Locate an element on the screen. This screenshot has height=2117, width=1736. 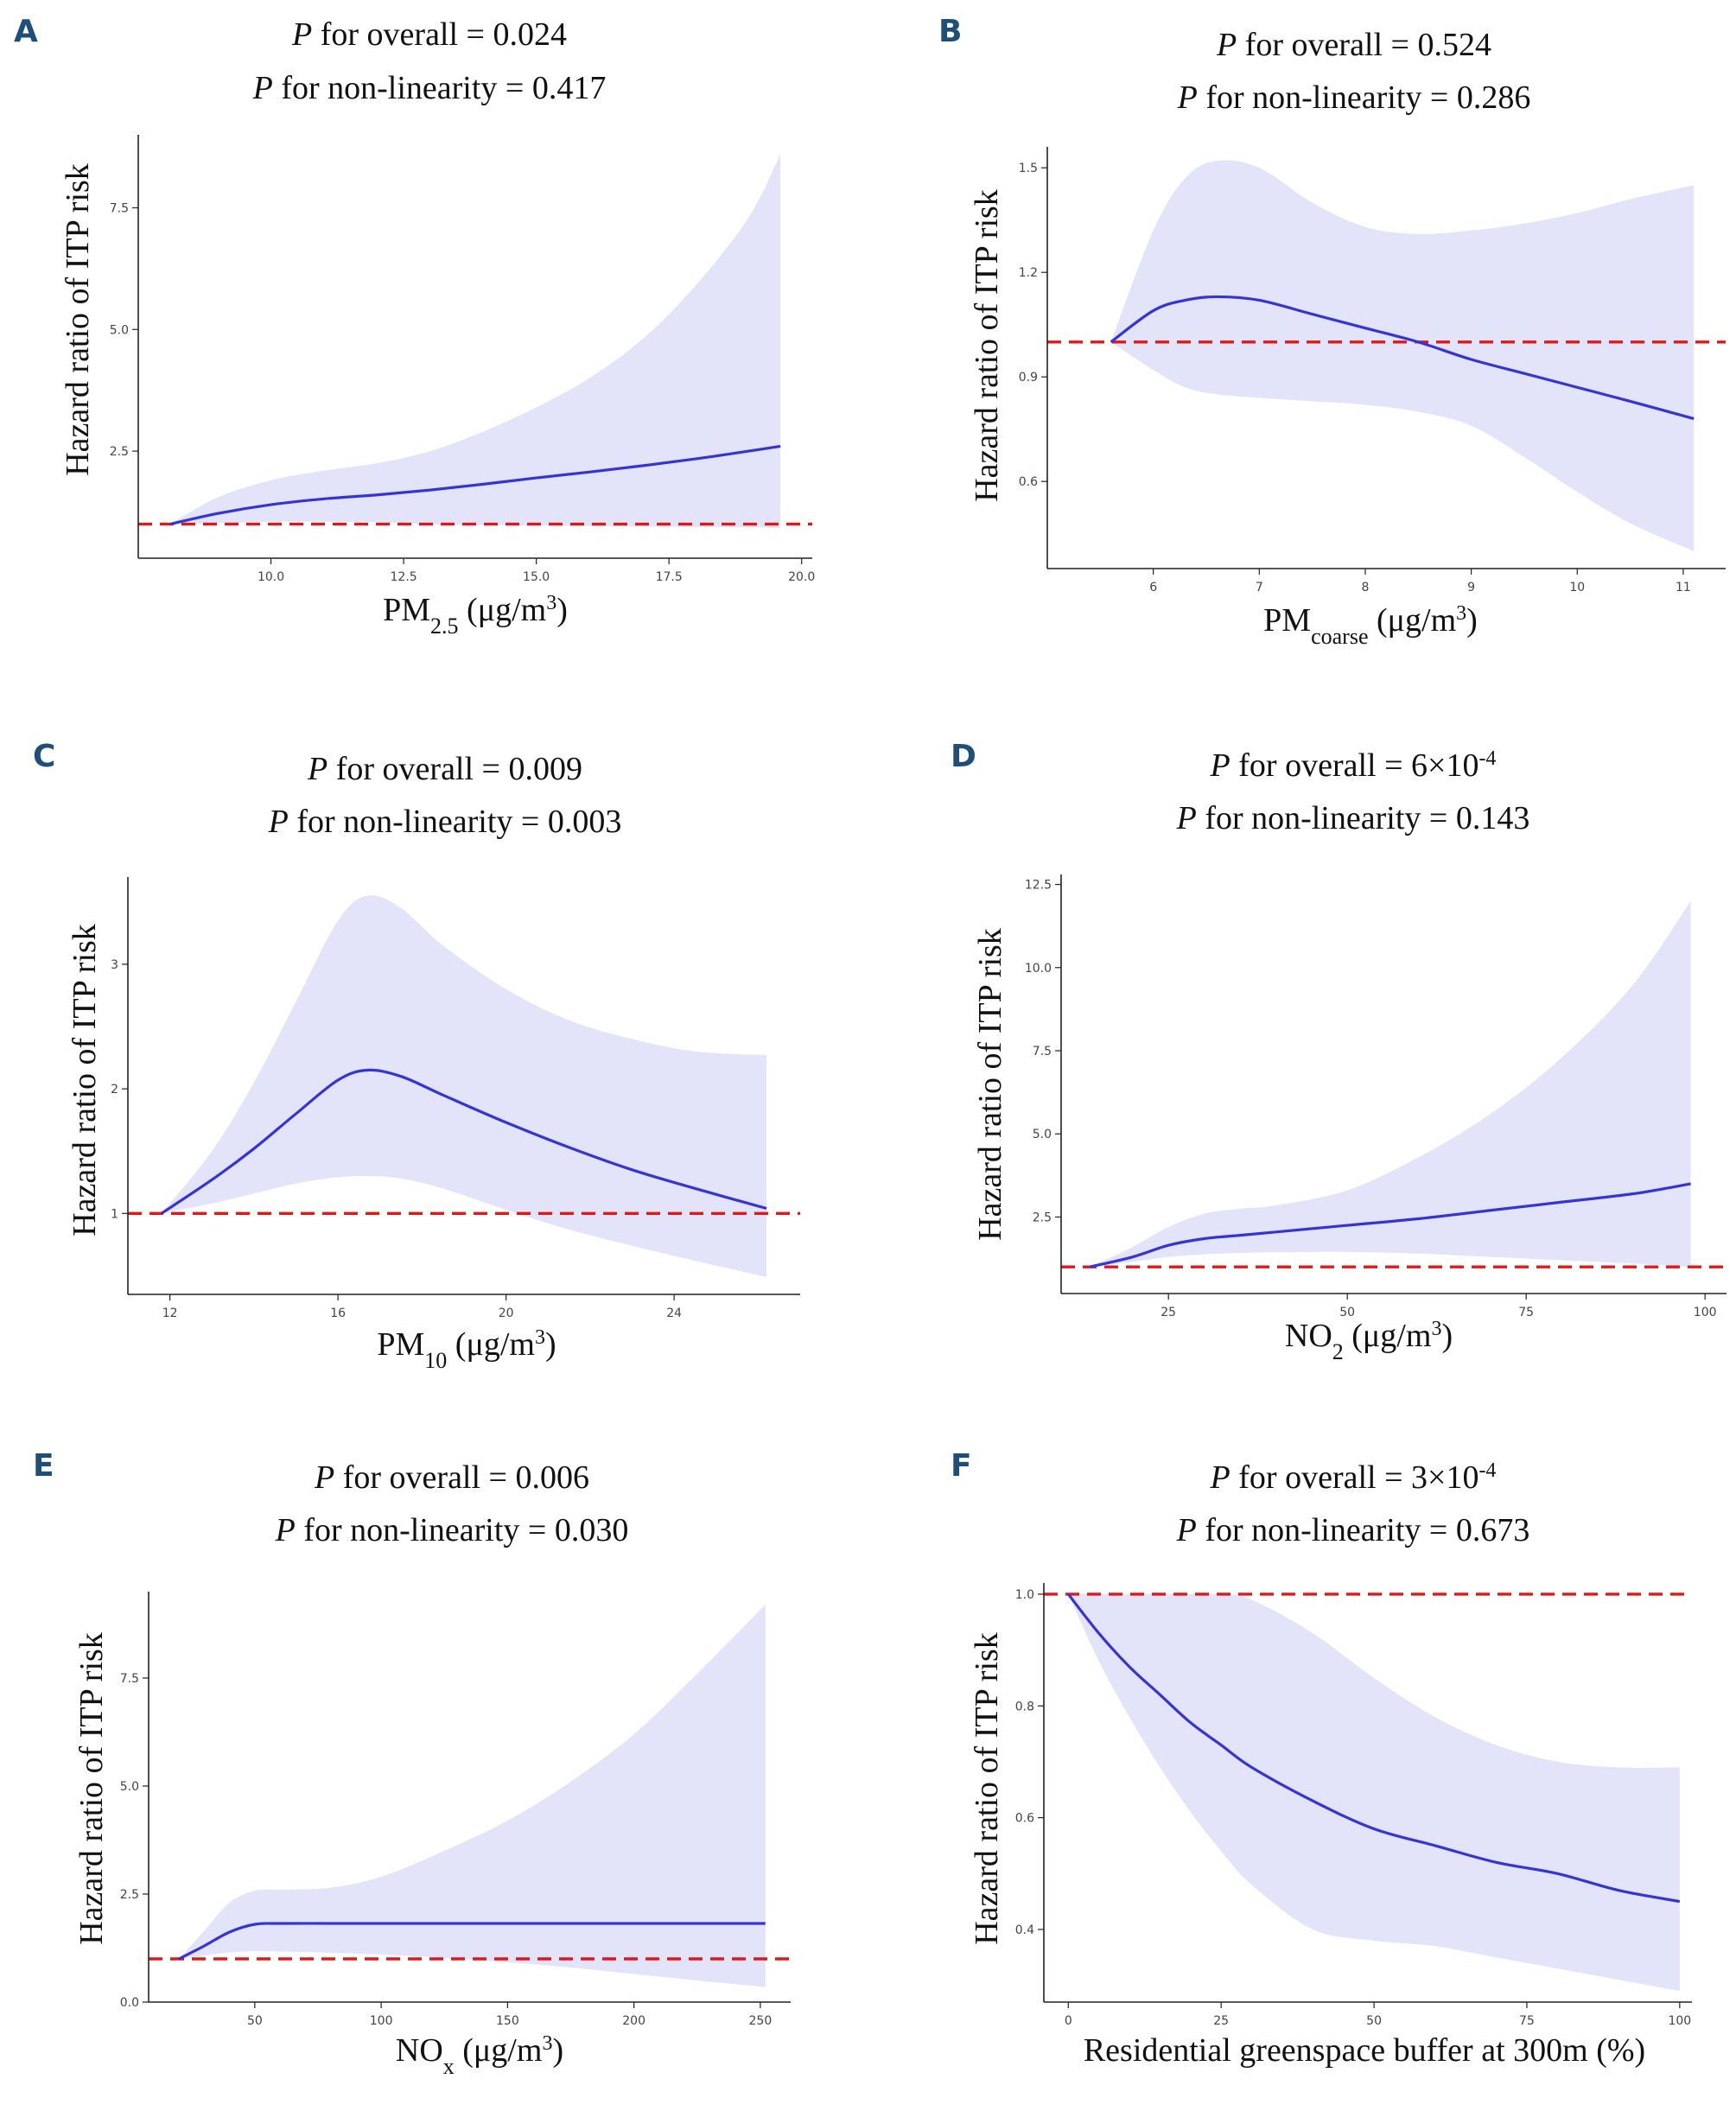
x-axis-label: PM10 (μg/m3) is located at coordinates (466, 1349).